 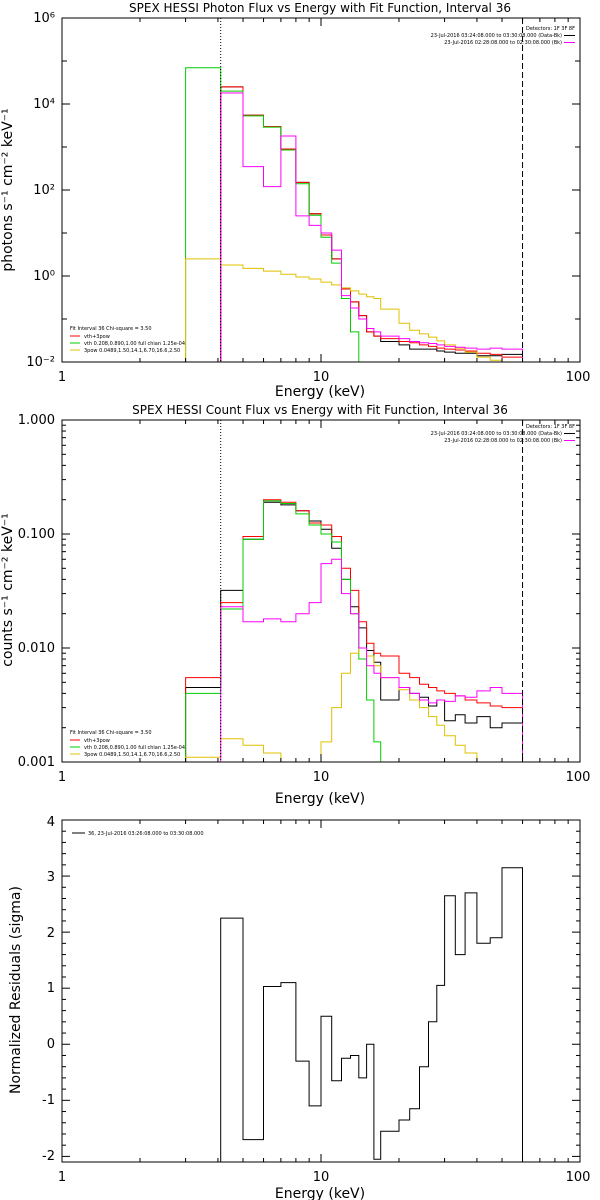 I want to click on panel2-series, so click(x=354, y=630).